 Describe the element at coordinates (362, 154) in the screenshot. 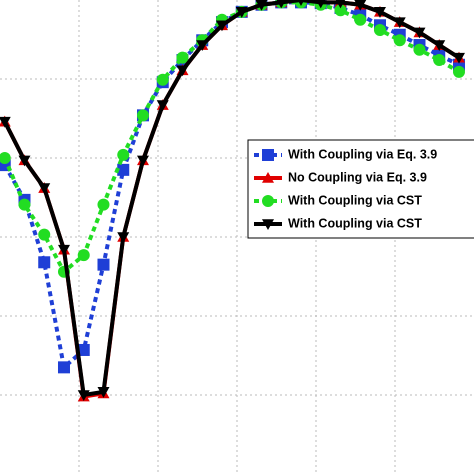

I see `legend-label: With Coupling via Eq. 3.9` at that location.